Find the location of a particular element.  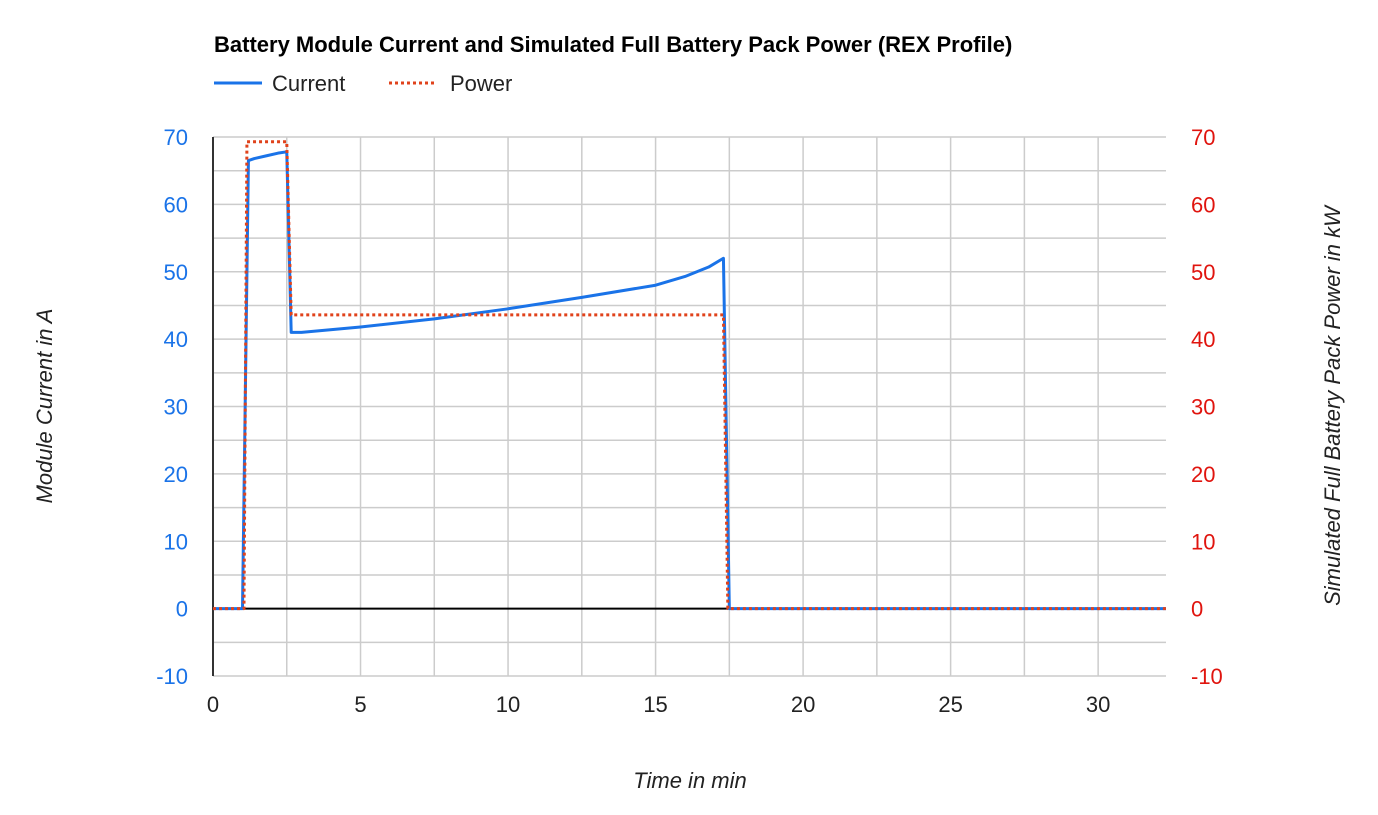

y-tick-label-right: 10 is located at coordinates (1203, 541).